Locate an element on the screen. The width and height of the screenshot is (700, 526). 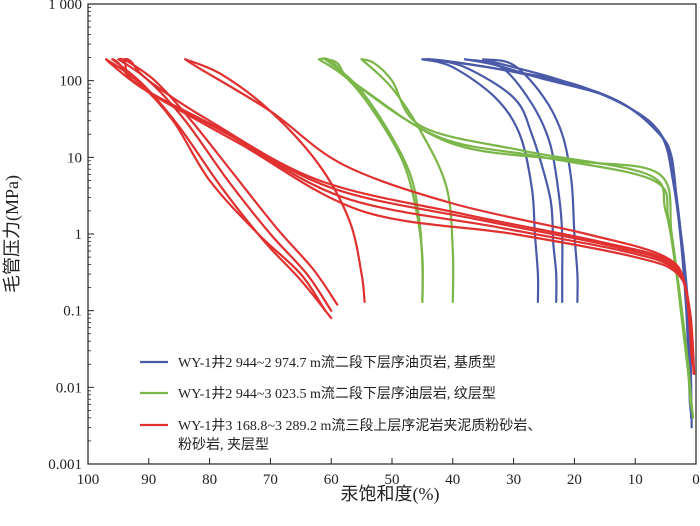
x-axis-title: 汞饱和度(%) is located at coordinates (390, 494).